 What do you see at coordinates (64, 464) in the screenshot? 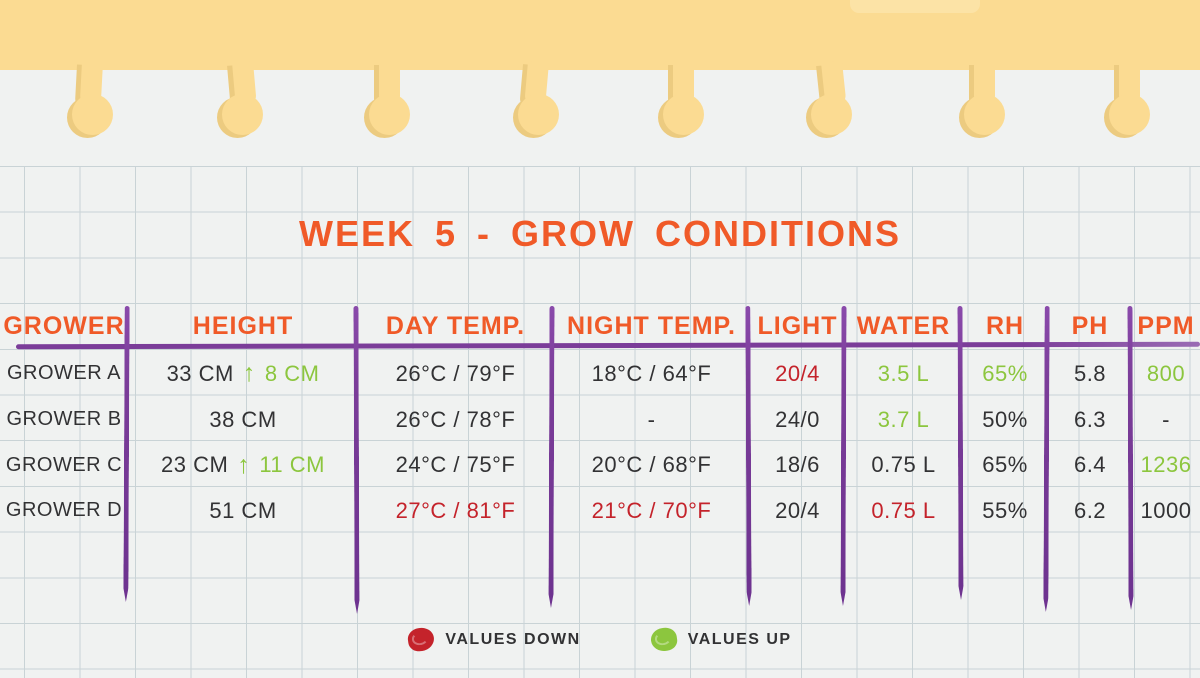
I see `cell-grower: GROWER C` at bounding box center [64, 464].